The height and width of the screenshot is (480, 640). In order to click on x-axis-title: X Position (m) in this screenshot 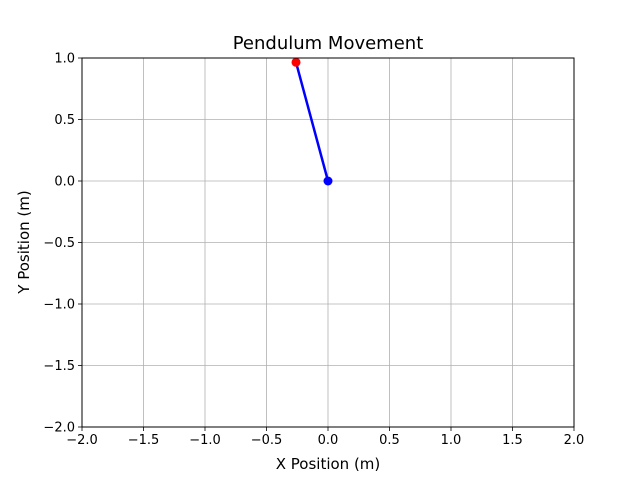, I will do `click(328, 464)`.